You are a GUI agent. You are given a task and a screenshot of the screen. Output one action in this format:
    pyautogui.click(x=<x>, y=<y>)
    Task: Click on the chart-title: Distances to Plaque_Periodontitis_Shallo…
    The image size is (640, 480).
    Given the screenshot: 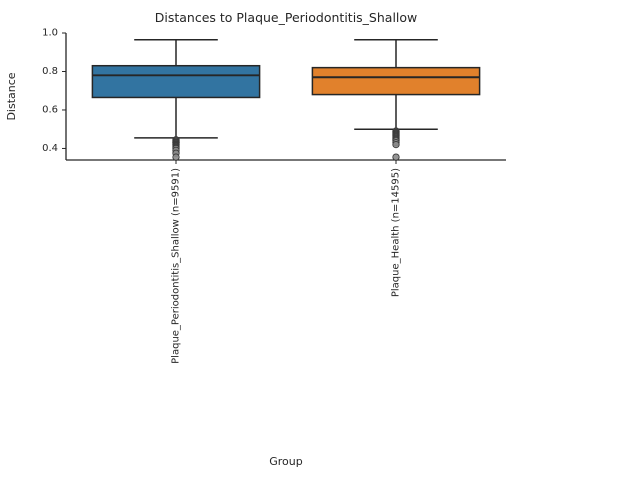 What is the action you would take?
    pyautogui.click(x=286, y=17)
    